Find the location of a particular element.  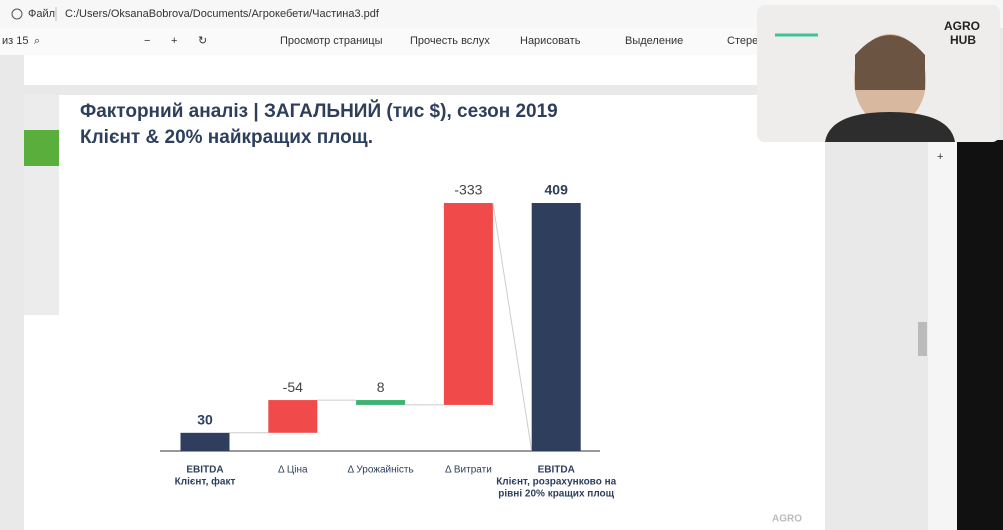

toolbar-button: Нарисовать is located at coordinates (550, 41).